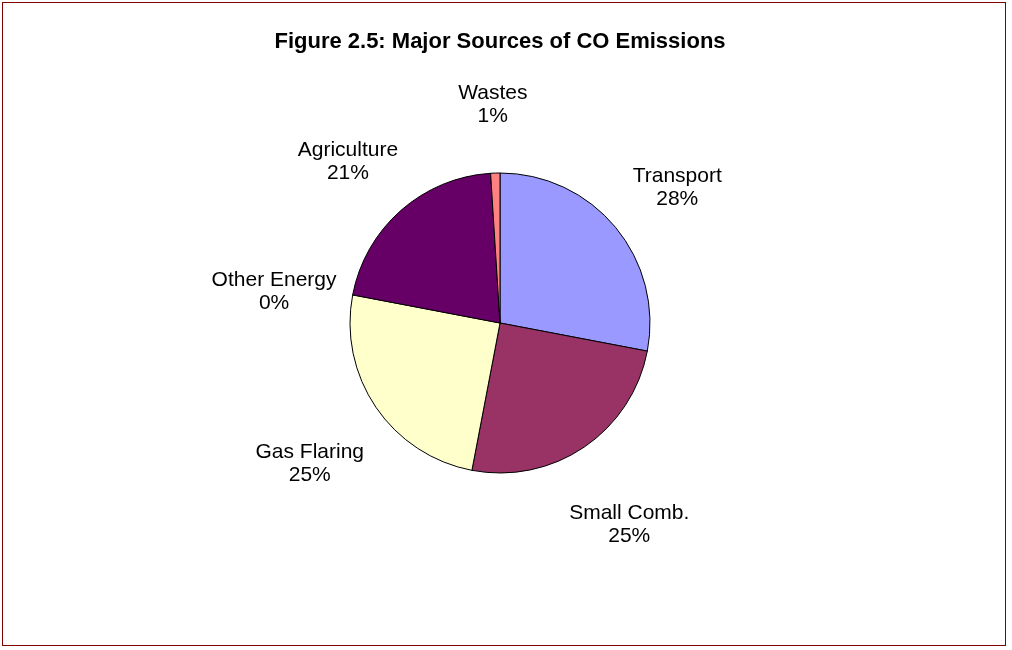  Describe the element at coordinates (629, 512) in the screenshot. I see `slice-label: Small Comb.` at that location.